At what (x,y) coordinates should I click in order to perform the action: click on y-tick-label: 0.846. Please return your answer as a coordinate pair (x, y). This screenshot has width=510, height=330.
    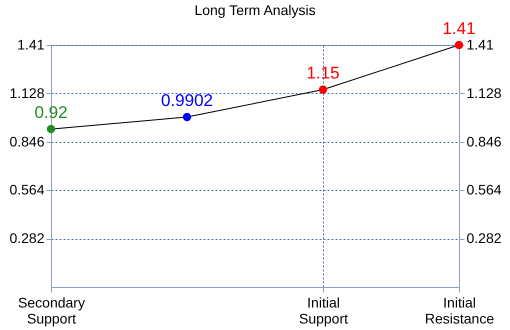
    Looking at the image, I should click on (27, 141).